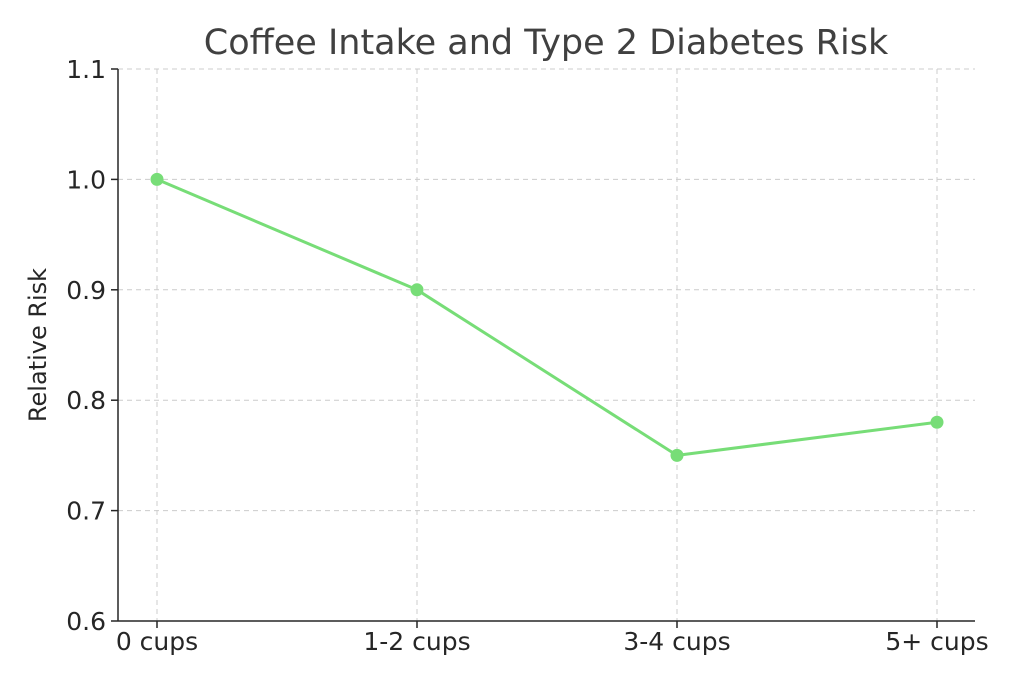  I want to click on y-axis-label: Relative Risk, so click(38, 345).